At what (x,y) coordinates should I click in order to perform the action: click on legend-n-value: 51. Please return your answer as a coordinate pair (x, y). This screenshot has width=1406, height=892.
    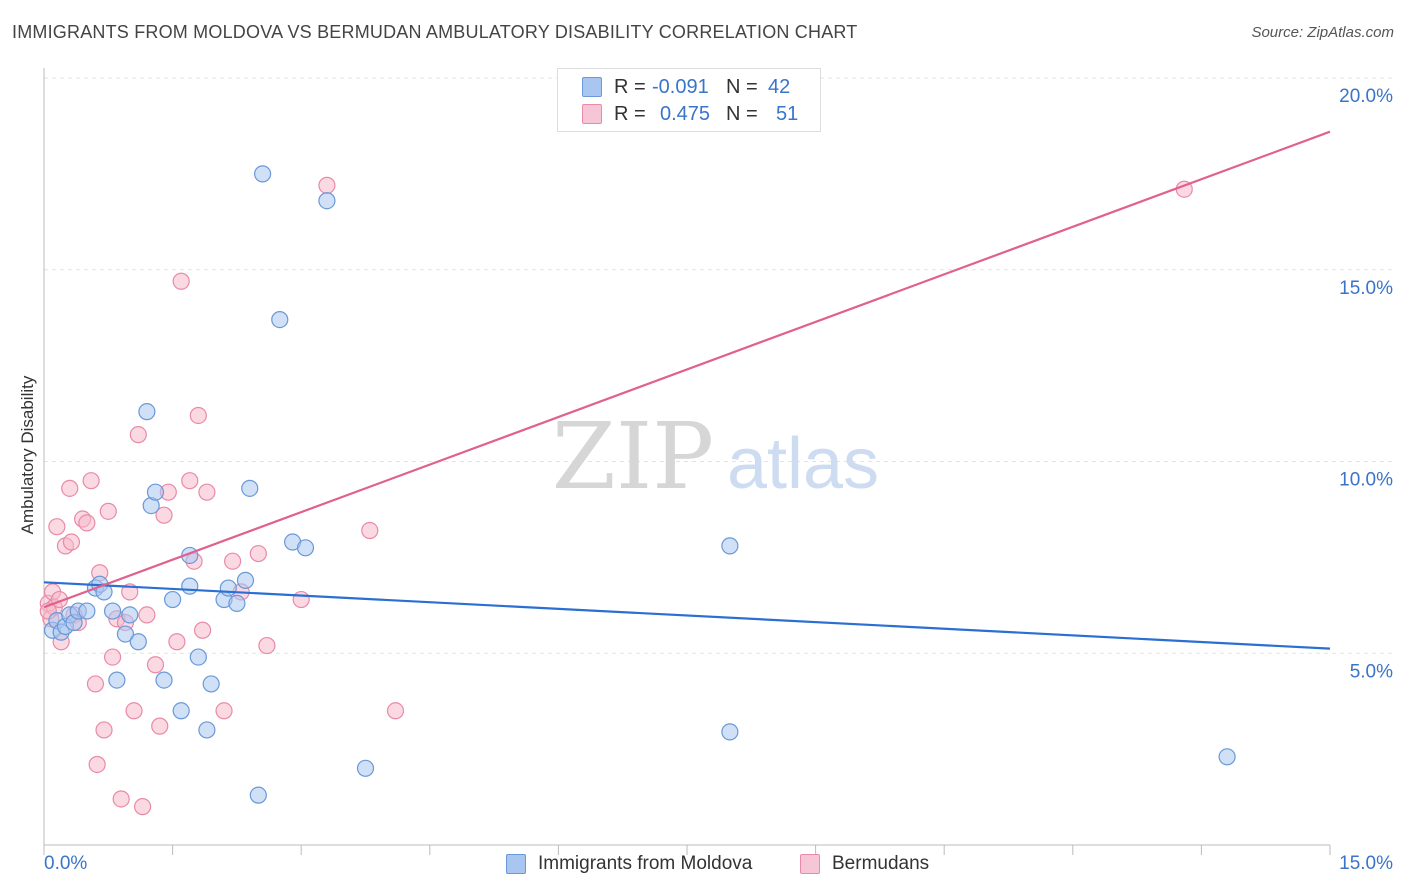
    Looking at the image, I should click on (787, 113).